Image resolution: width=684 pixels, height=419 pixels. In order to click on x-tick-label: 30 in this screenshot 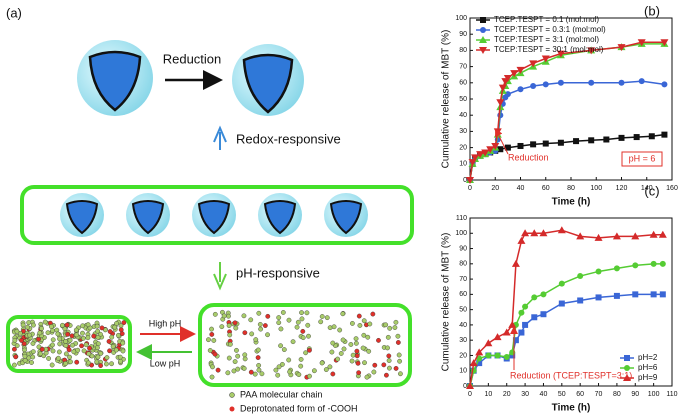, I will do `click(525, 394)`.